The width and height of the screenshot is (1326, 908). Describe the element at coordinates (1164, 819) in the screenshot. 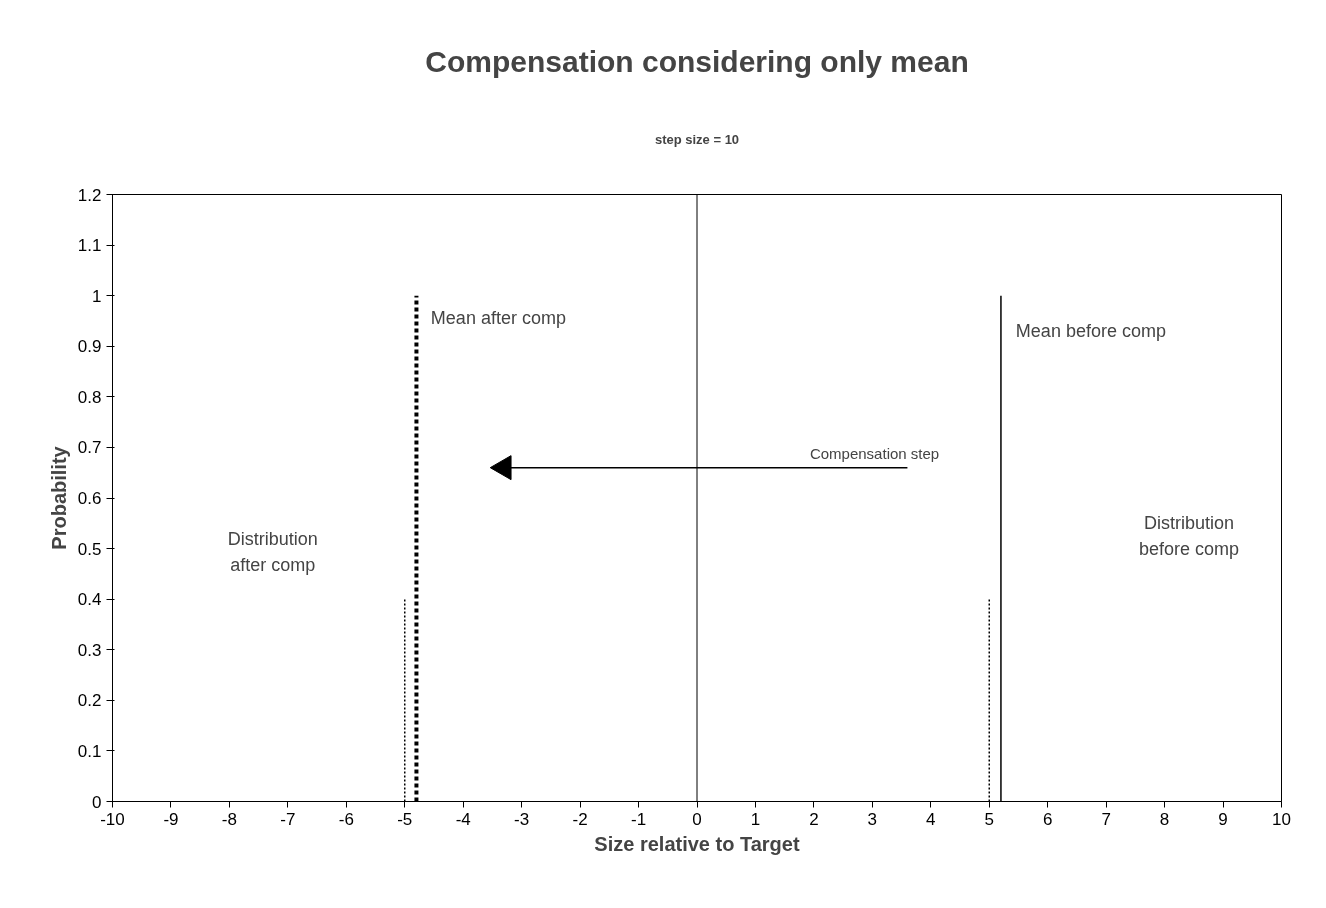

I see `x-tick-label: 8` at that location.